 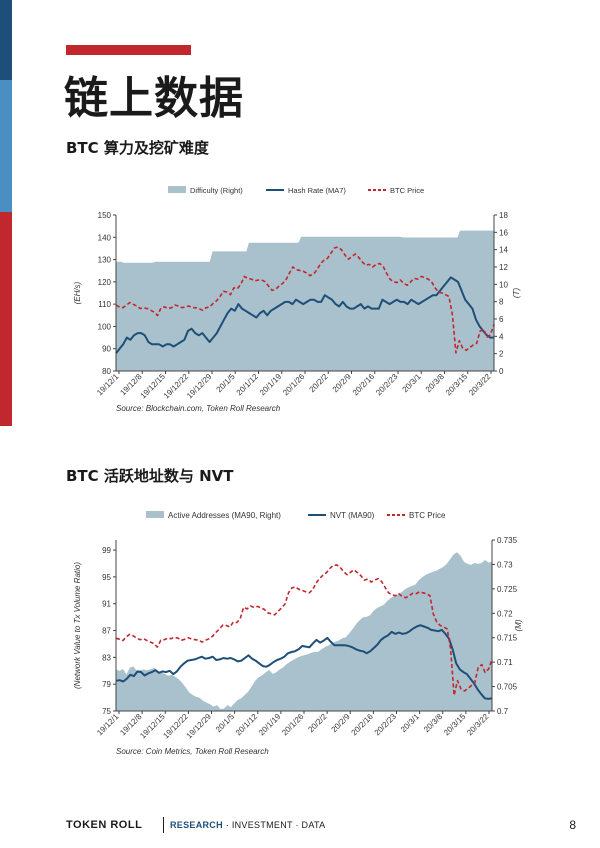 What do you see at coordinates (507, 687) in the screenshot?
I see `right-tick-label: 0.705` at bounding box center [507, 687].